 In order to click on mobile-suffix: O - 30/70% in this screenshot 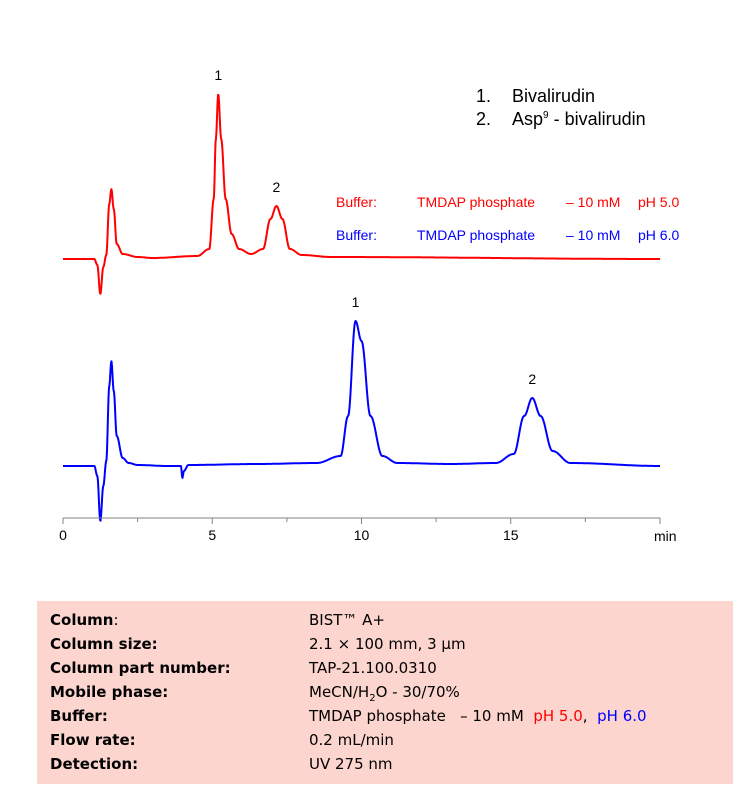, I will do `click(417, 692)`.